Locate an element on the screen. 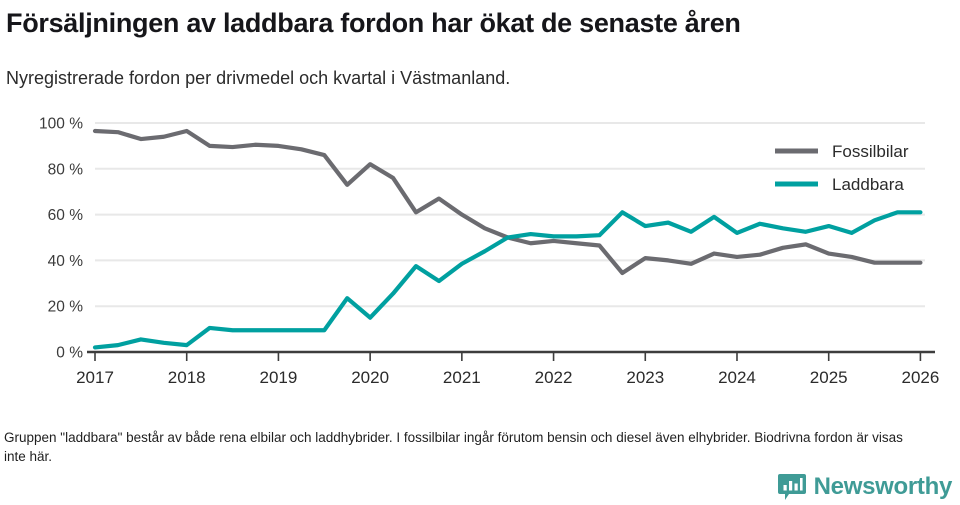 This screenshot has width=960, height=505. y-axis-tick-labels: 0 % 20 % 40 % 60 % 80 % 100 % is located at coordinates (61, 239).